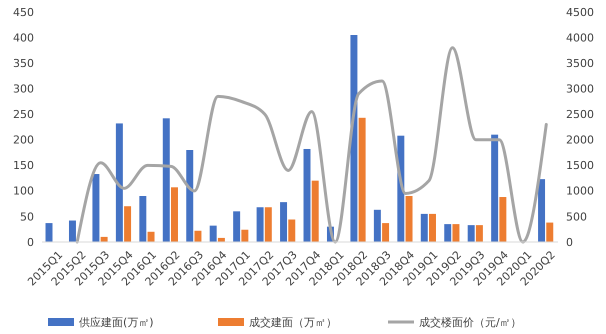  Describe the element at coordinates (580, 12) in the screenshot. I see `y2-tick-label: 4500` at that location.